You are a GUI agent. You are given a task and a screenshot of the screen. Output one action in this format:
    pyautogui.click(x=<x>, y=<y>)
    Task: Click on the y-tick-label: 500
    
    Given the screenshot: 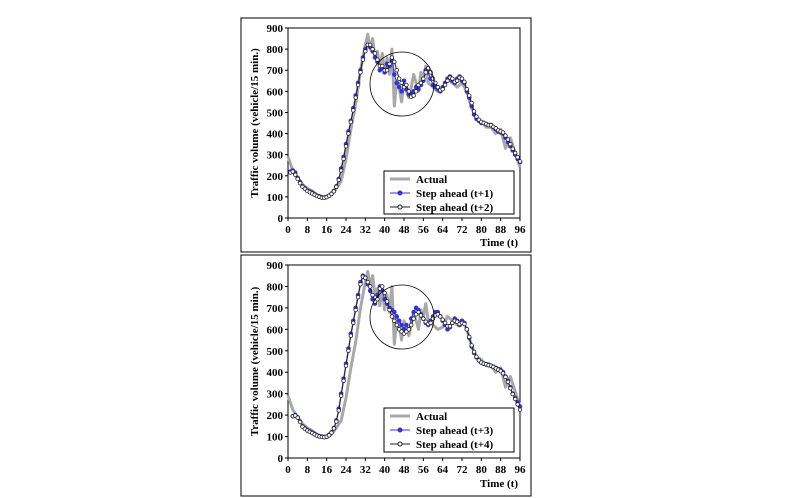 What is the action you would take?
    pyautogui.click(x=275, y=113)
    